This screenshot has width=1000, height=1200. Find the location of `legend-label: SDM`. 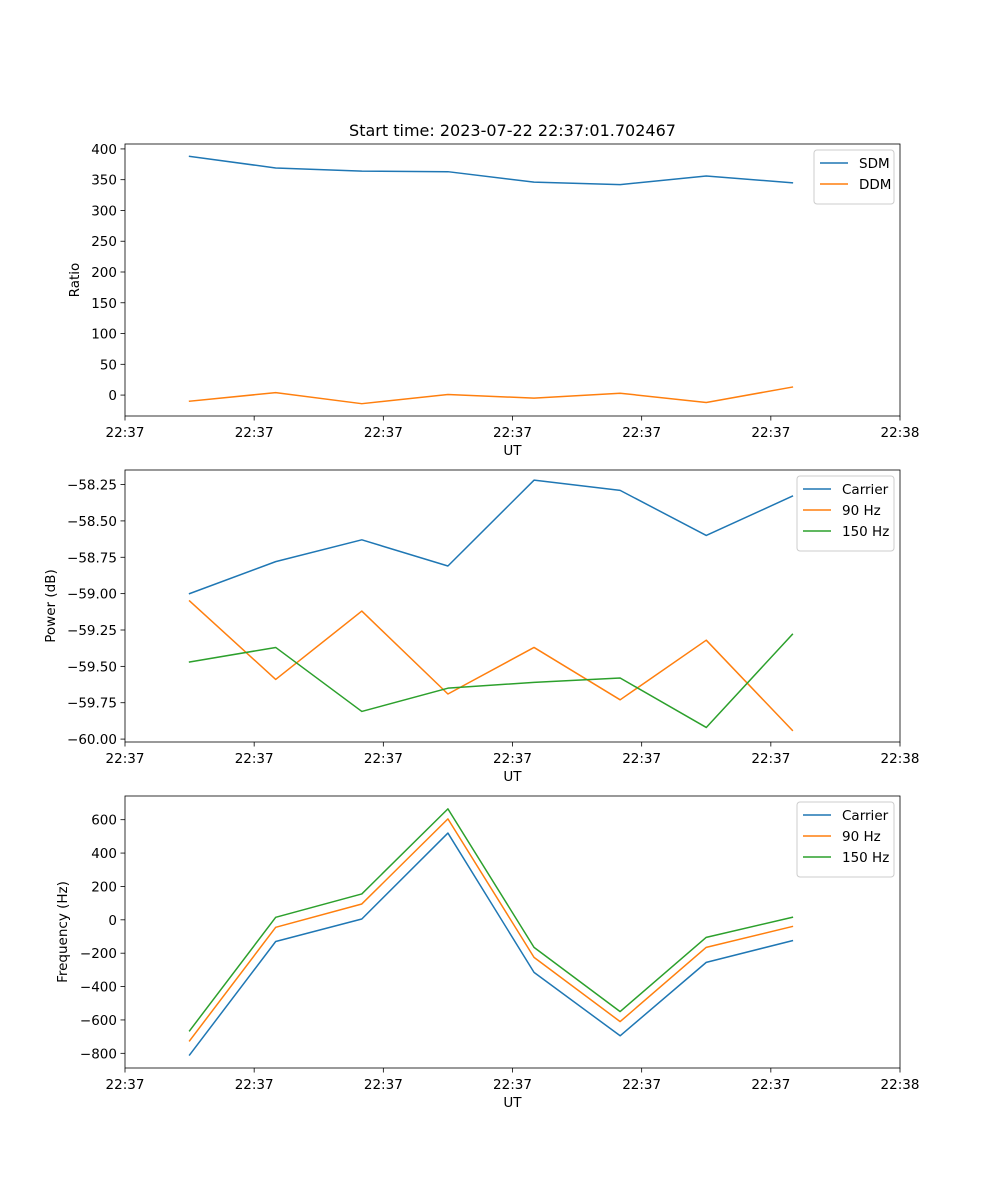

legend-label: SDM is located at coordinates (874, 164).